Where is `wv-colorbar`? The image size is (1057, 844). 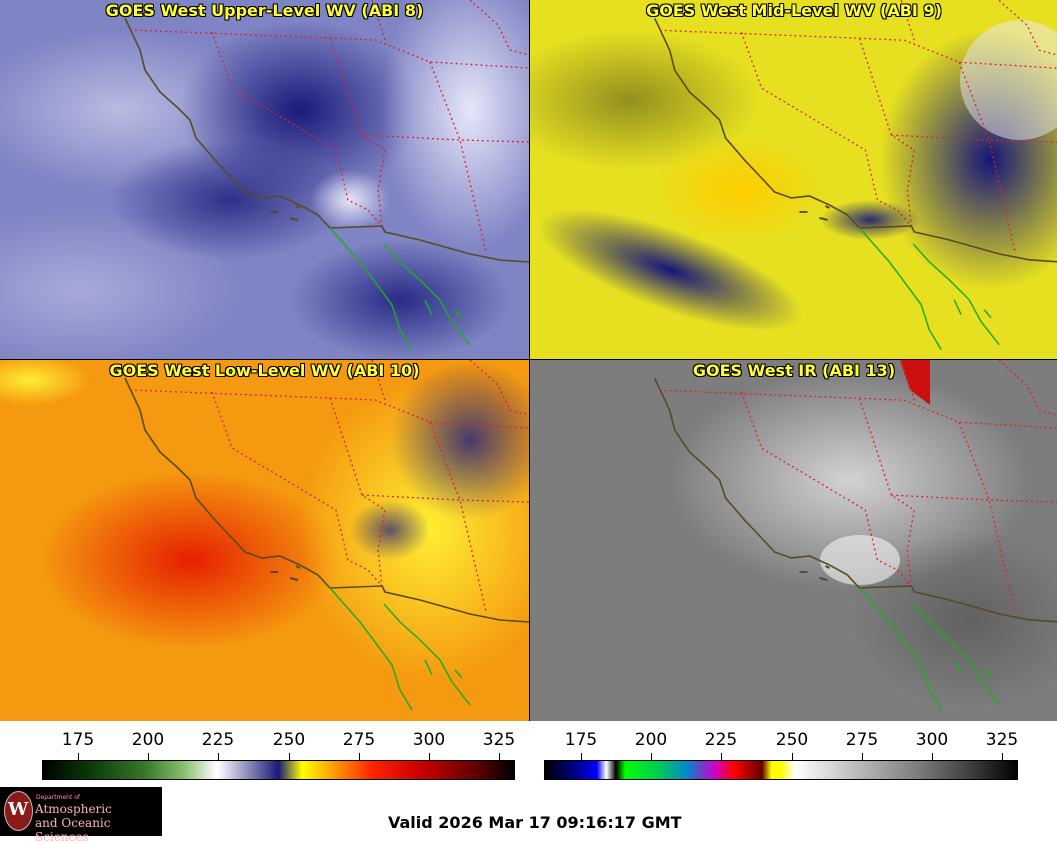
wv-colorbar is located at coordinates (278, 770).